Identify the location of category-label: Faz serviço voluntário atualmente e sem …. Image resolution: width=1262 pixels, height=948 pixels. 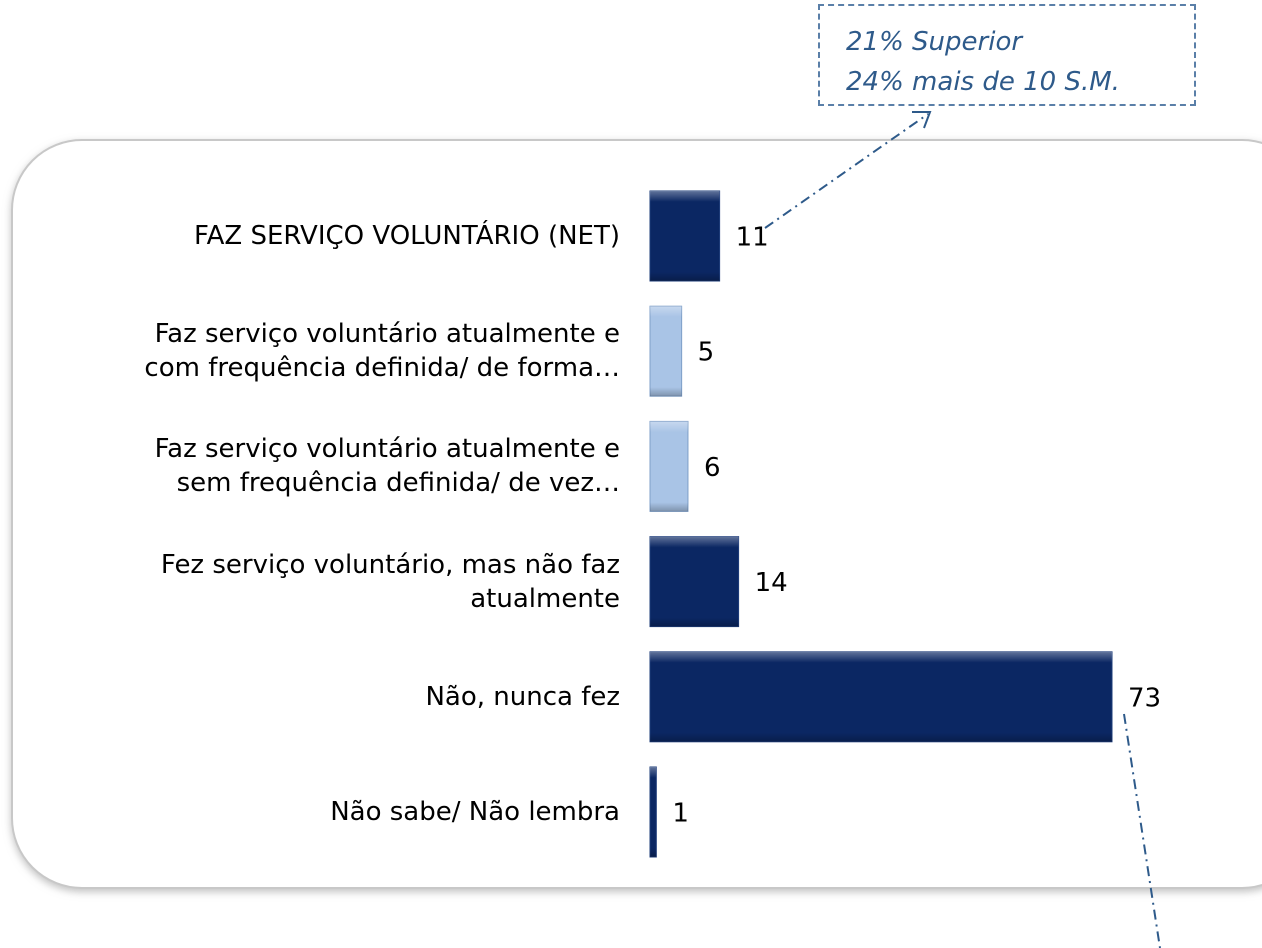
(387, 466).